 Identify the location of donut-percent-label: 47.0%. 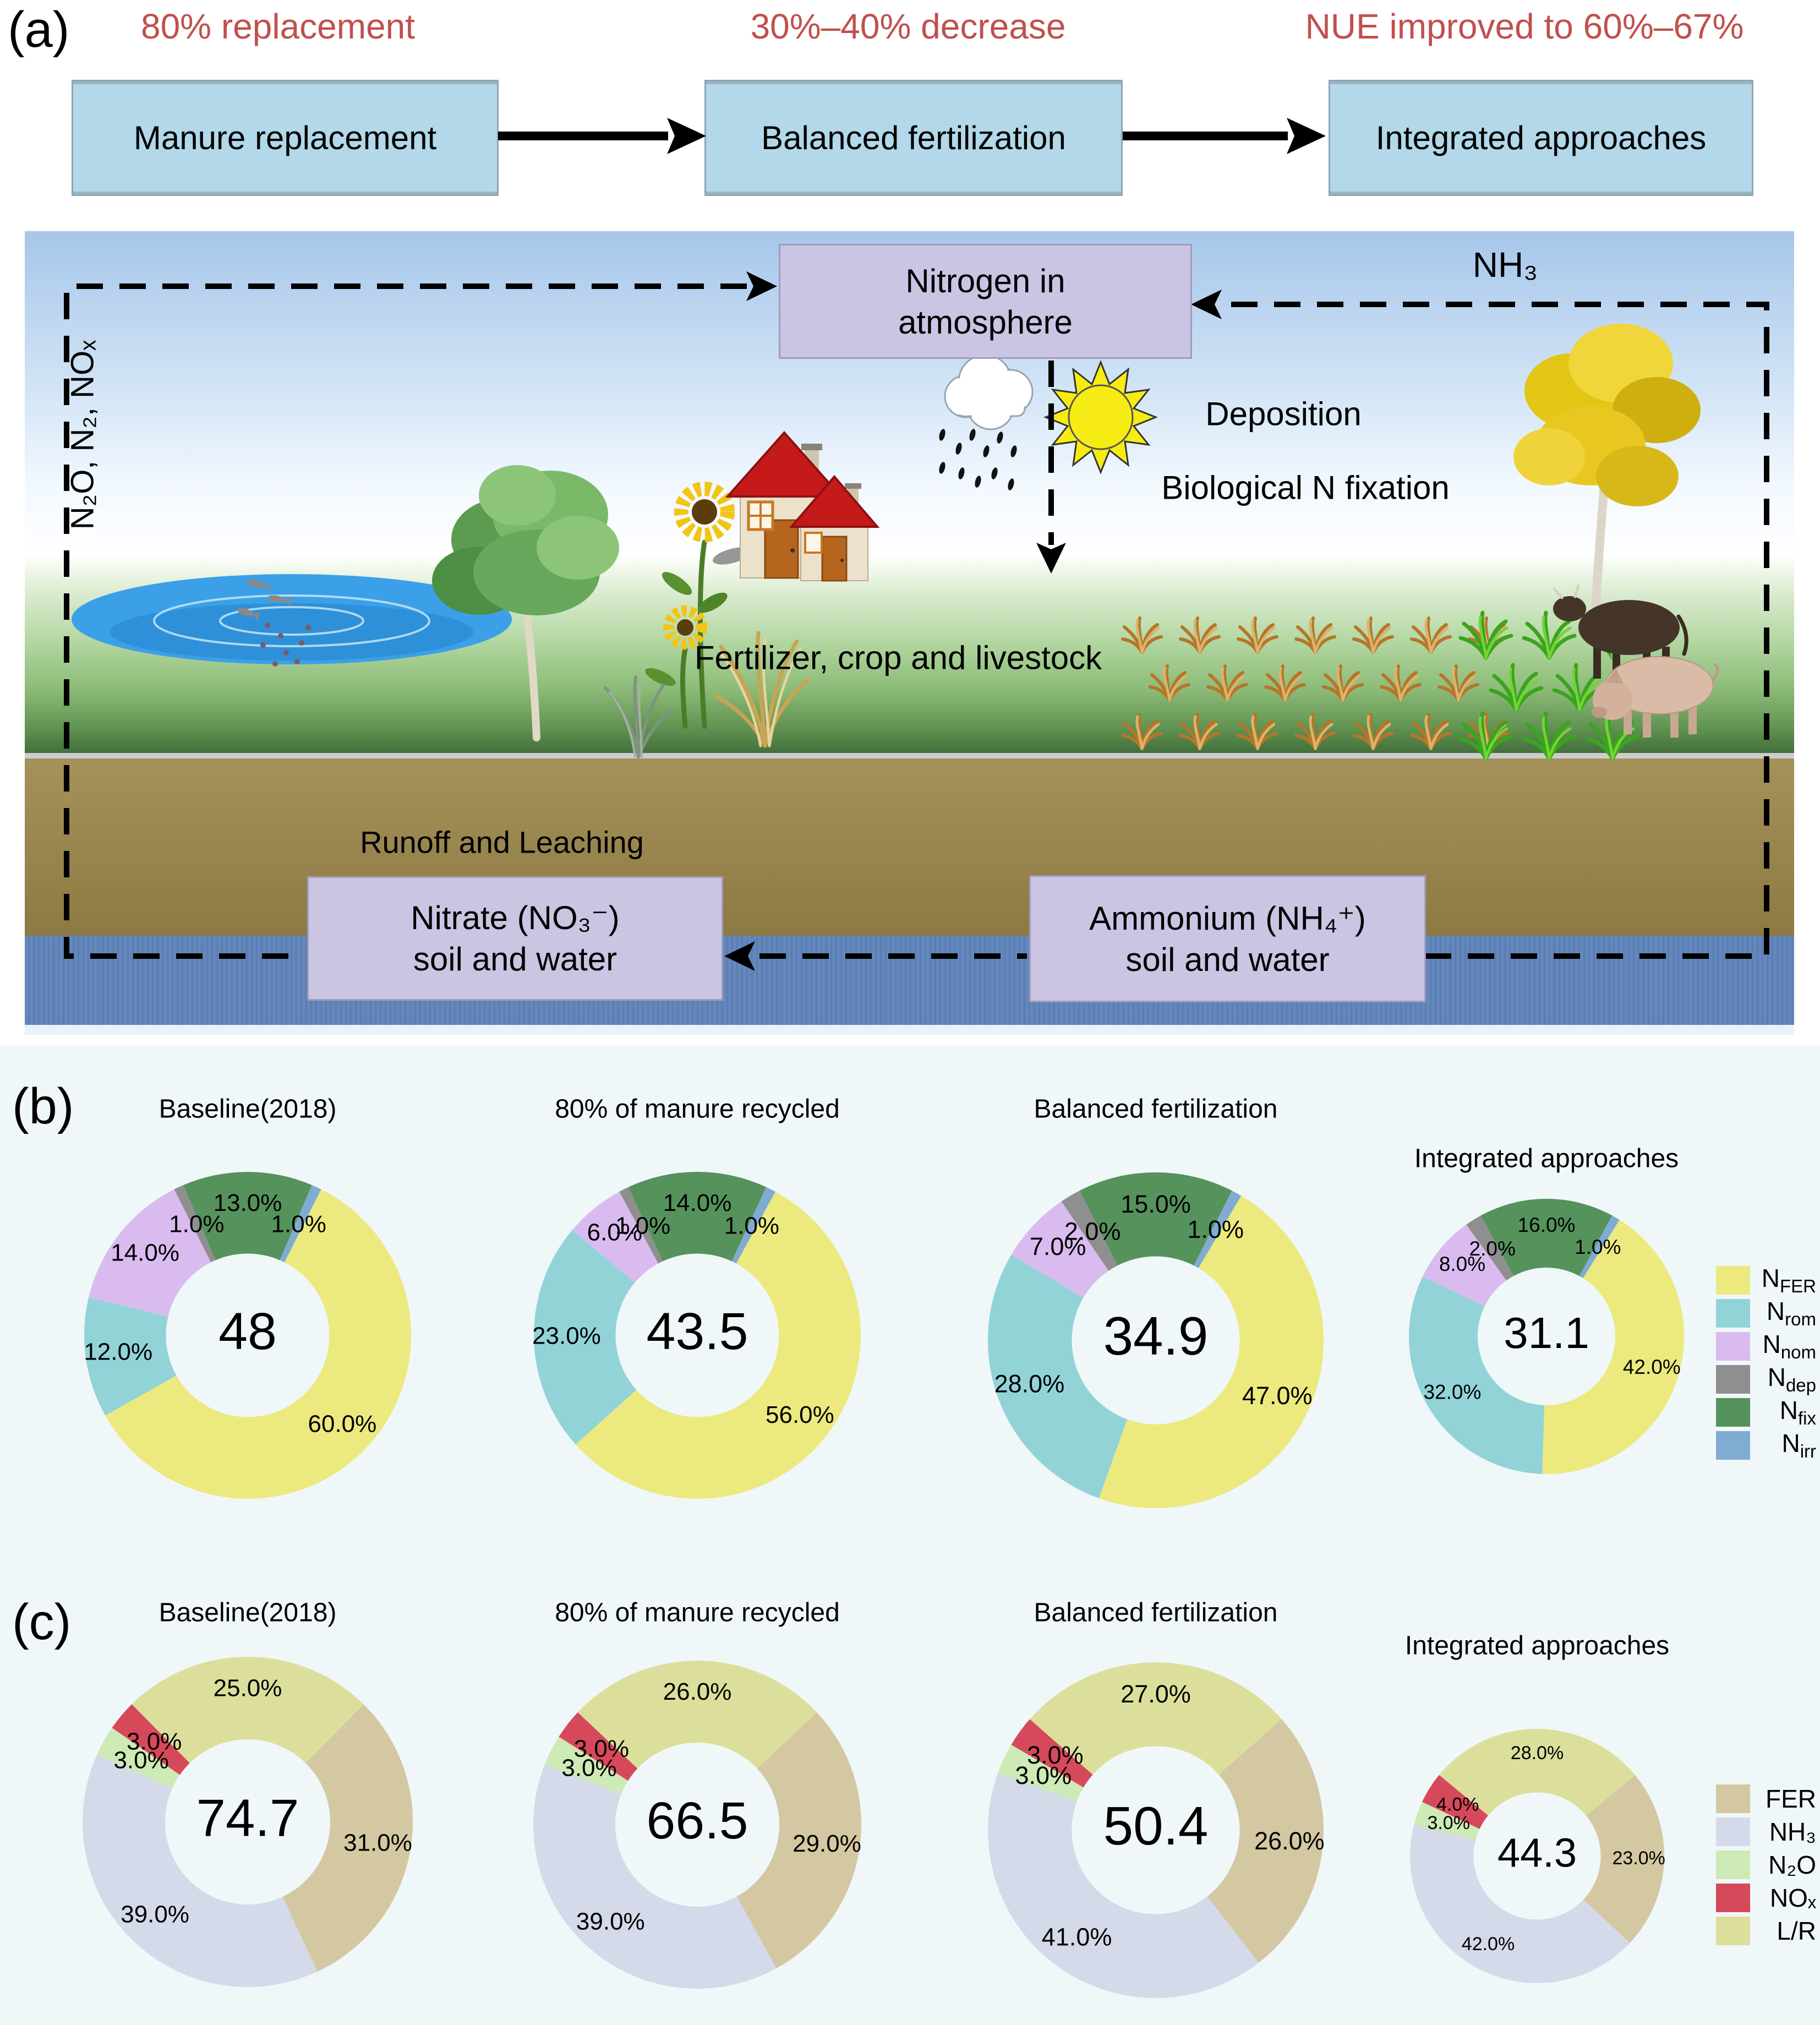
(1277, 1396).